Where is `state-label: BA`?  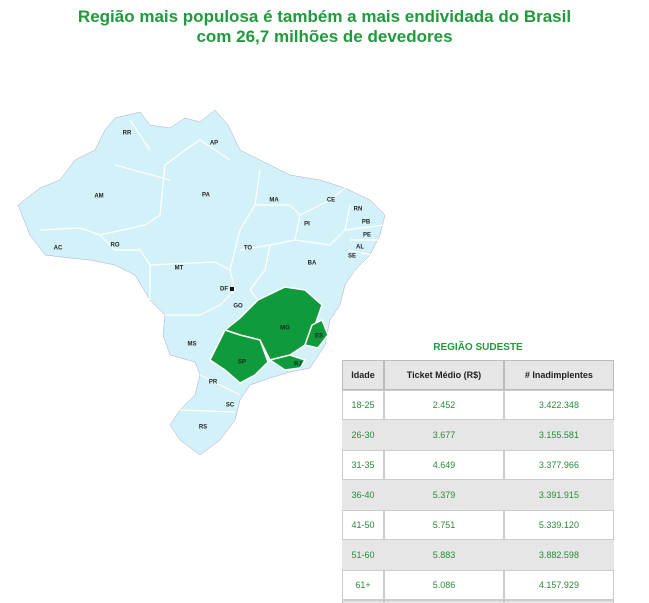
state-label: BA is located at coordinates (312, 264).